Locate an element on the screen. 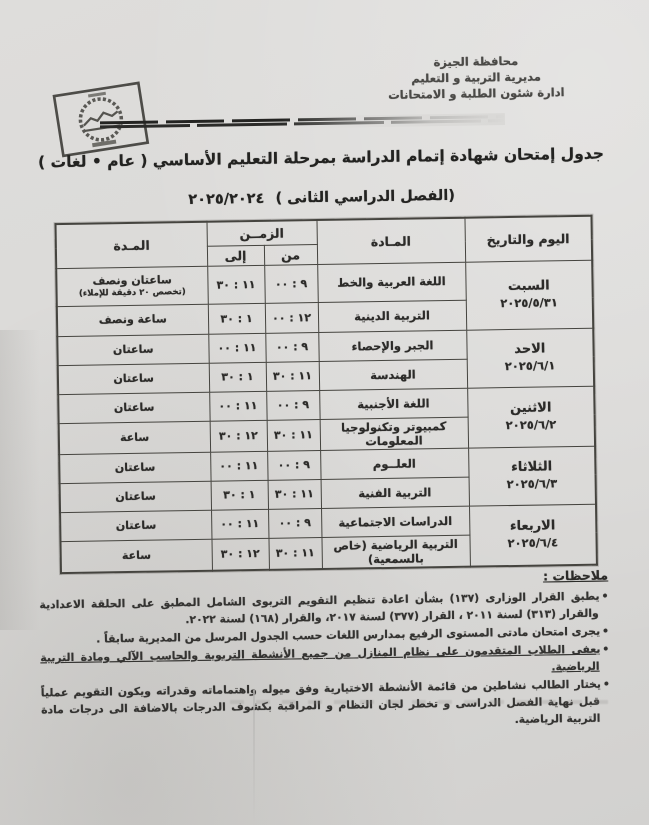  day-cell-monday: الاثنين ٢٠٢٥/٦/٢ is located at coordinates (531, 416).